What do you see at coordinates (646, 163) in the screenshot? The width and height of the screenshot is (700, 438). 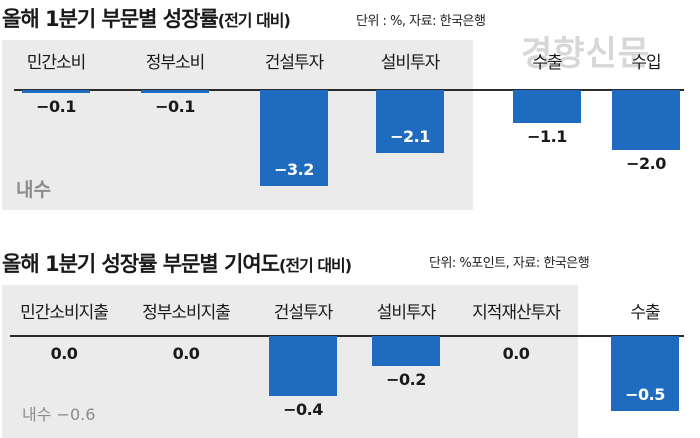 I see `chart1-value-label: −2.0` at bounding box center [646, 163].